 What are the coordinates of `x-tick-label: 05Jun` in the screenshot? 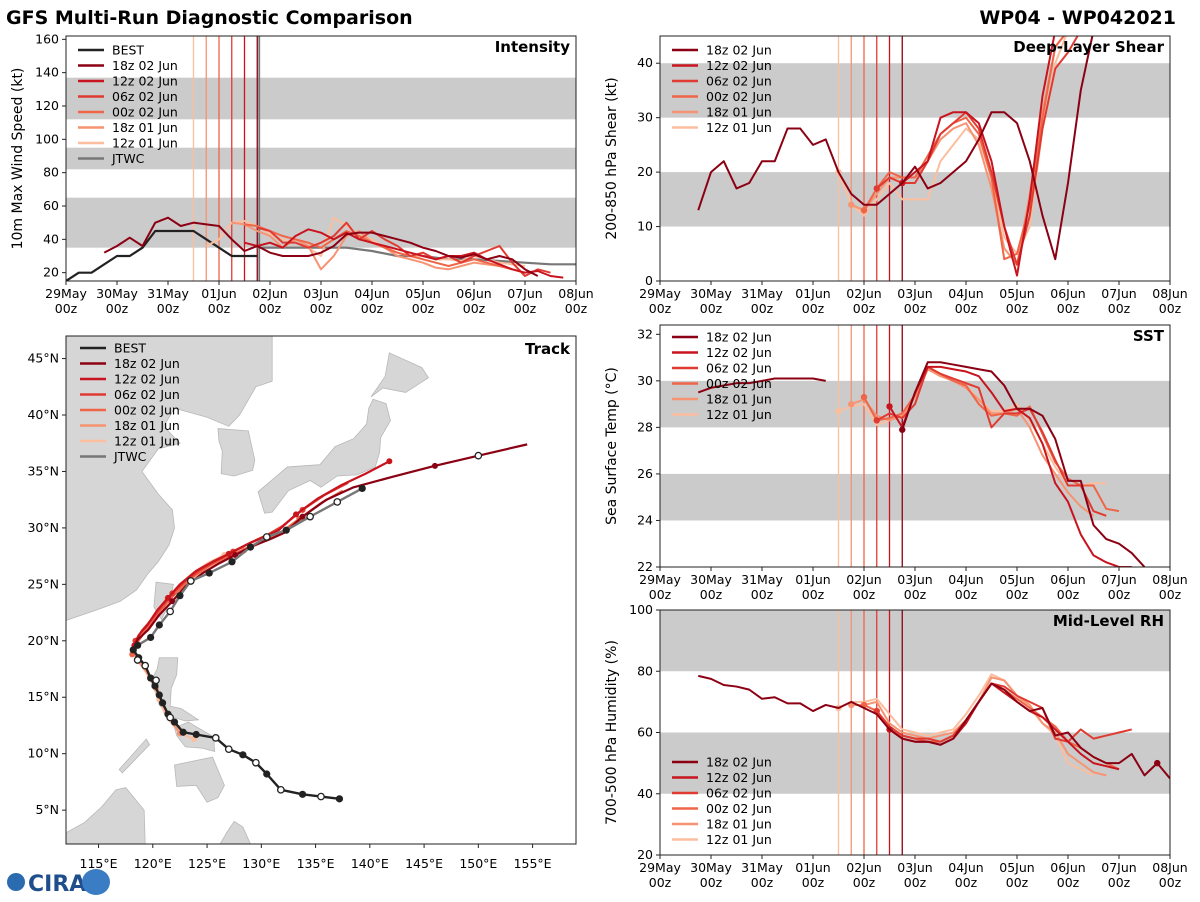 It's located at (1016, 579).